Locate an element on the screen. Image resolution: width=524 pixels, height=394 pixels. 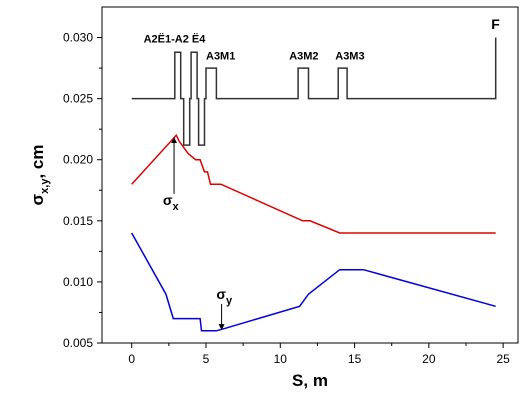
element-label: F is located at coordinates (495, 24).